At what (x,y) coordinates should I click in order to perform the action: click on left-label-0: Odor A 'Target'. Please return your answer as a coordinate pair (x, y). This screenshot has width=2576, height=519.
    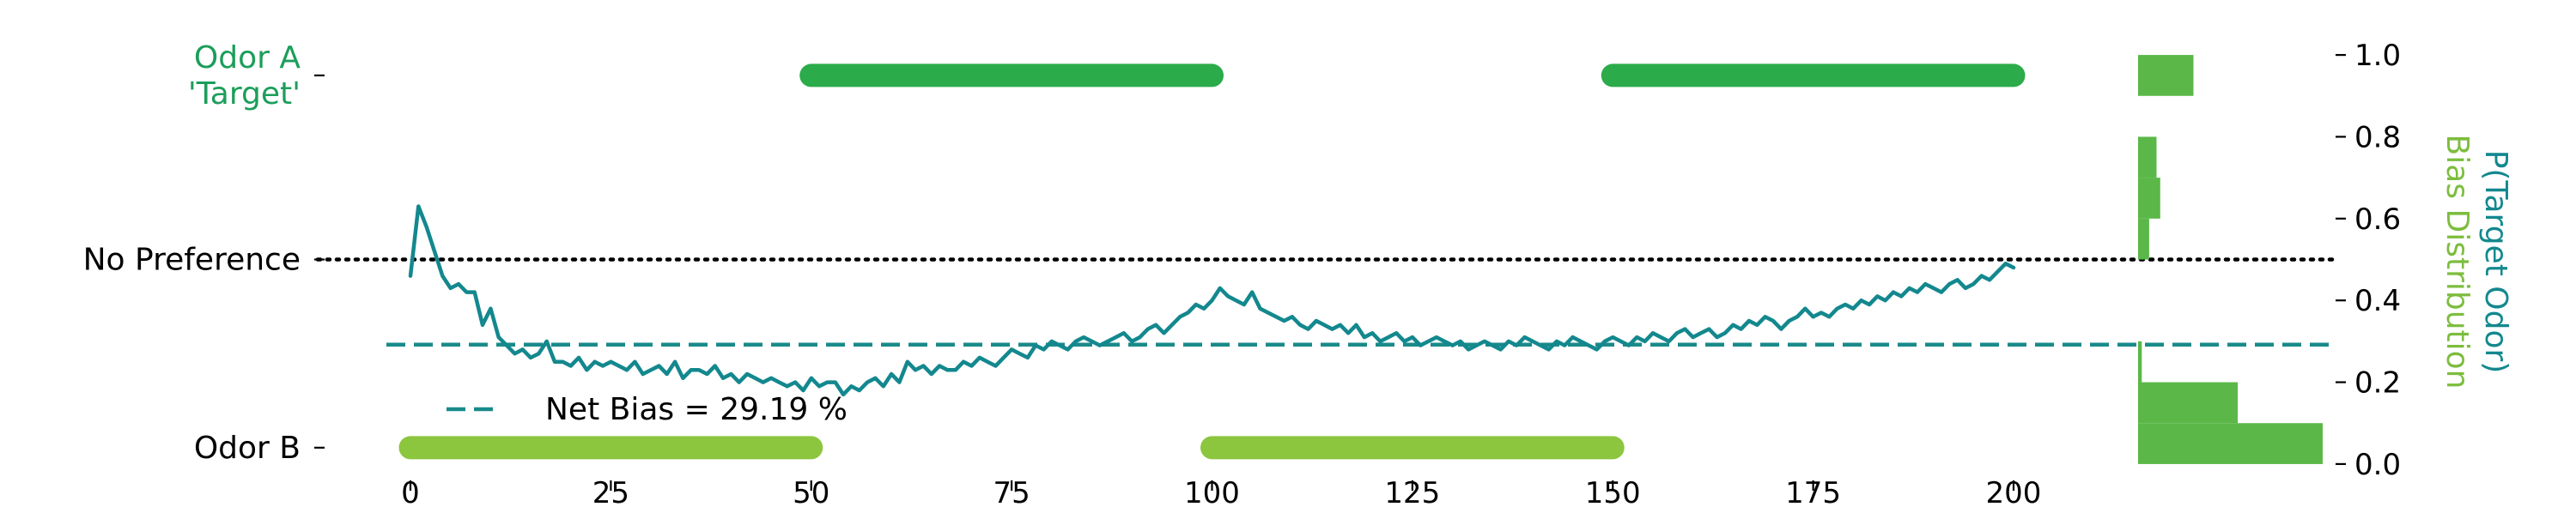
    Looking at the image, I should click on (244, 76).